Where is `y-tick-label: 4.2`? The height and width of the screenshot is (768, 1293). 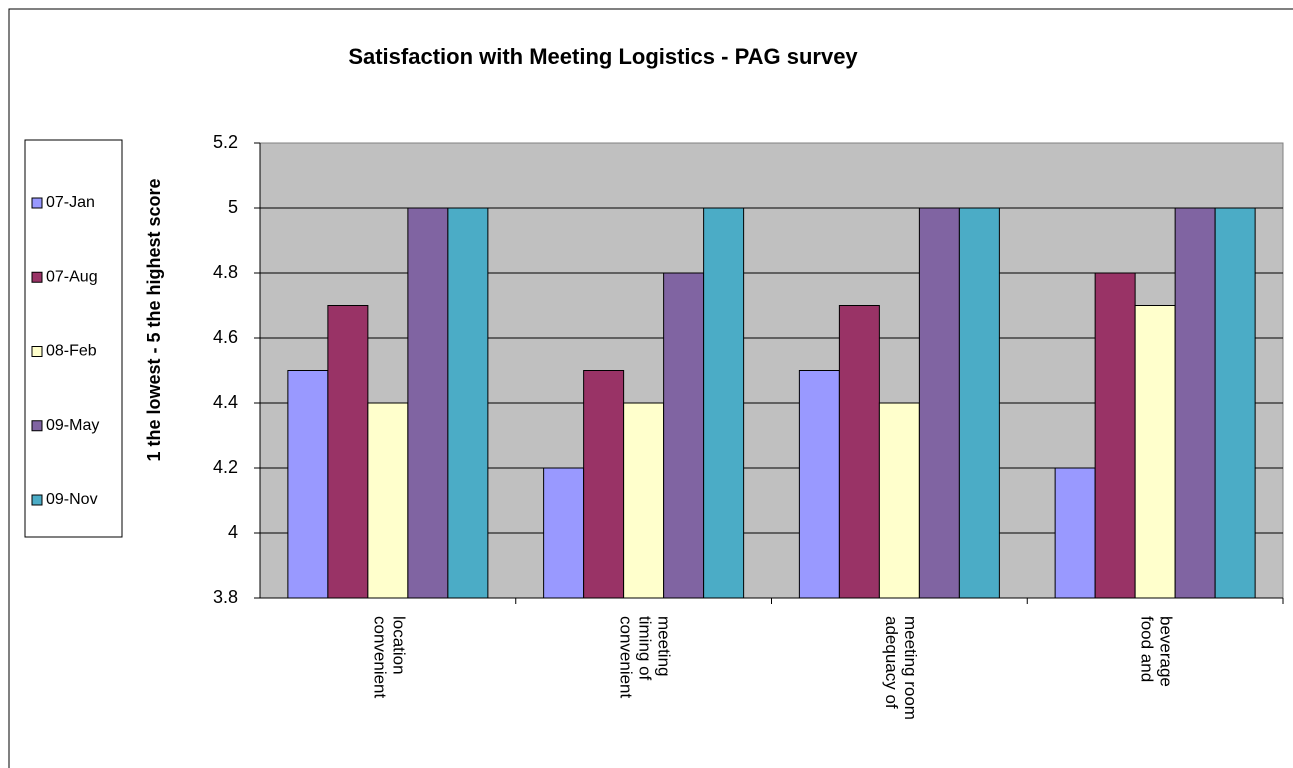 y-tick-label: 4.2 is located at coordinates (225, 467).